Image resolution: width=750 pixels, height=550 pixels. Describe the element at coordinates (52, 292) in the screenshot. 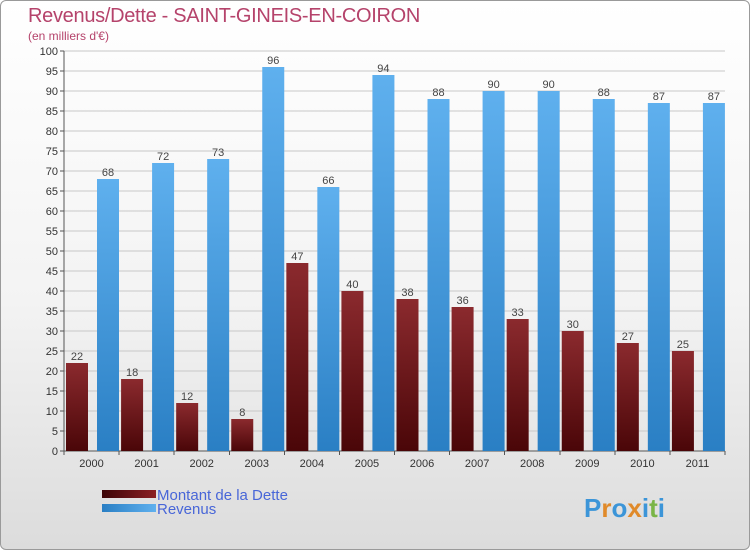

I see `y-tick-label: 40` at that location.